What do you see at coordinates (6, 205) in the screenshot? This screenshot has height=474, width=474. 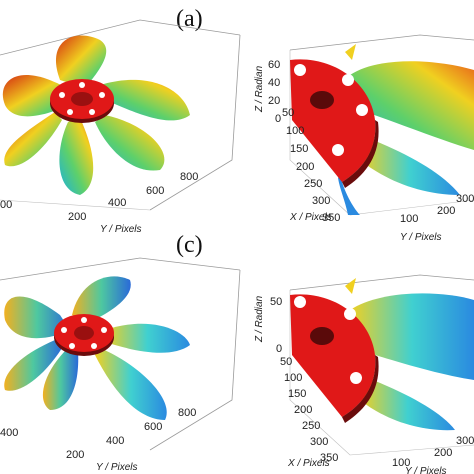 I see `x-tick-label: 00` at bounding box center [6, 205].